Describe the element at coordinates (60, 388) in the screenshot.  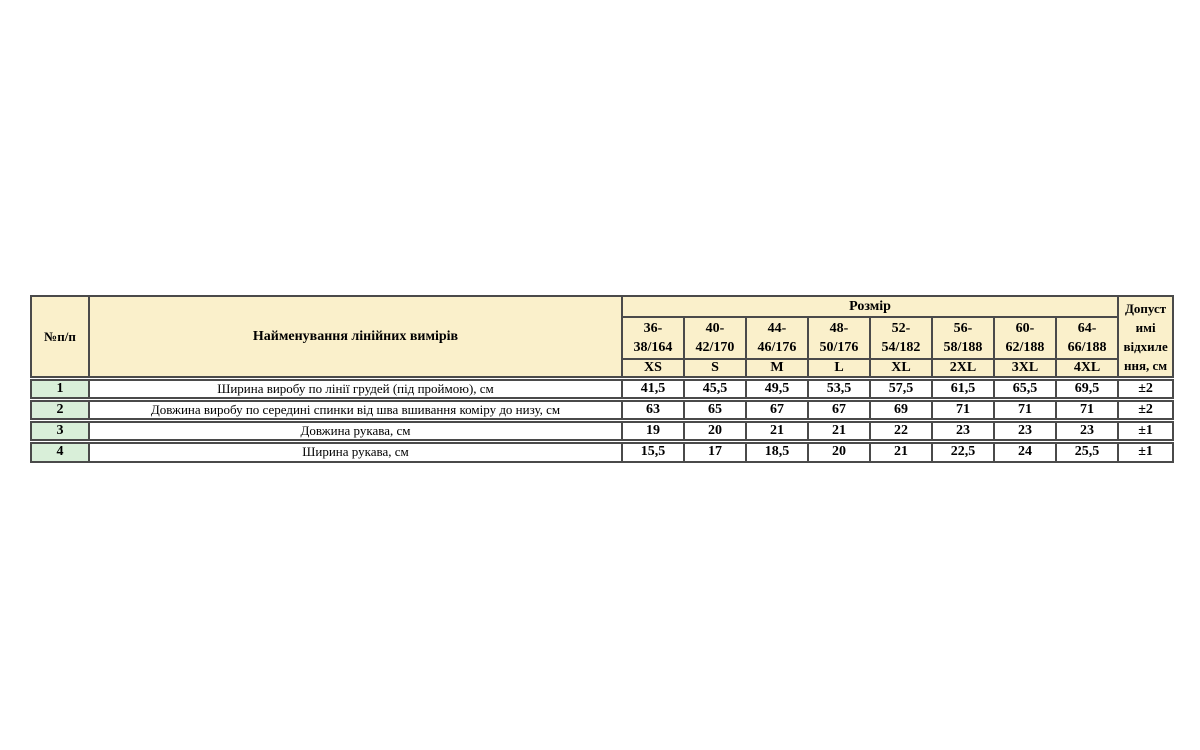
I see `row-number-cell: 1` at that location.